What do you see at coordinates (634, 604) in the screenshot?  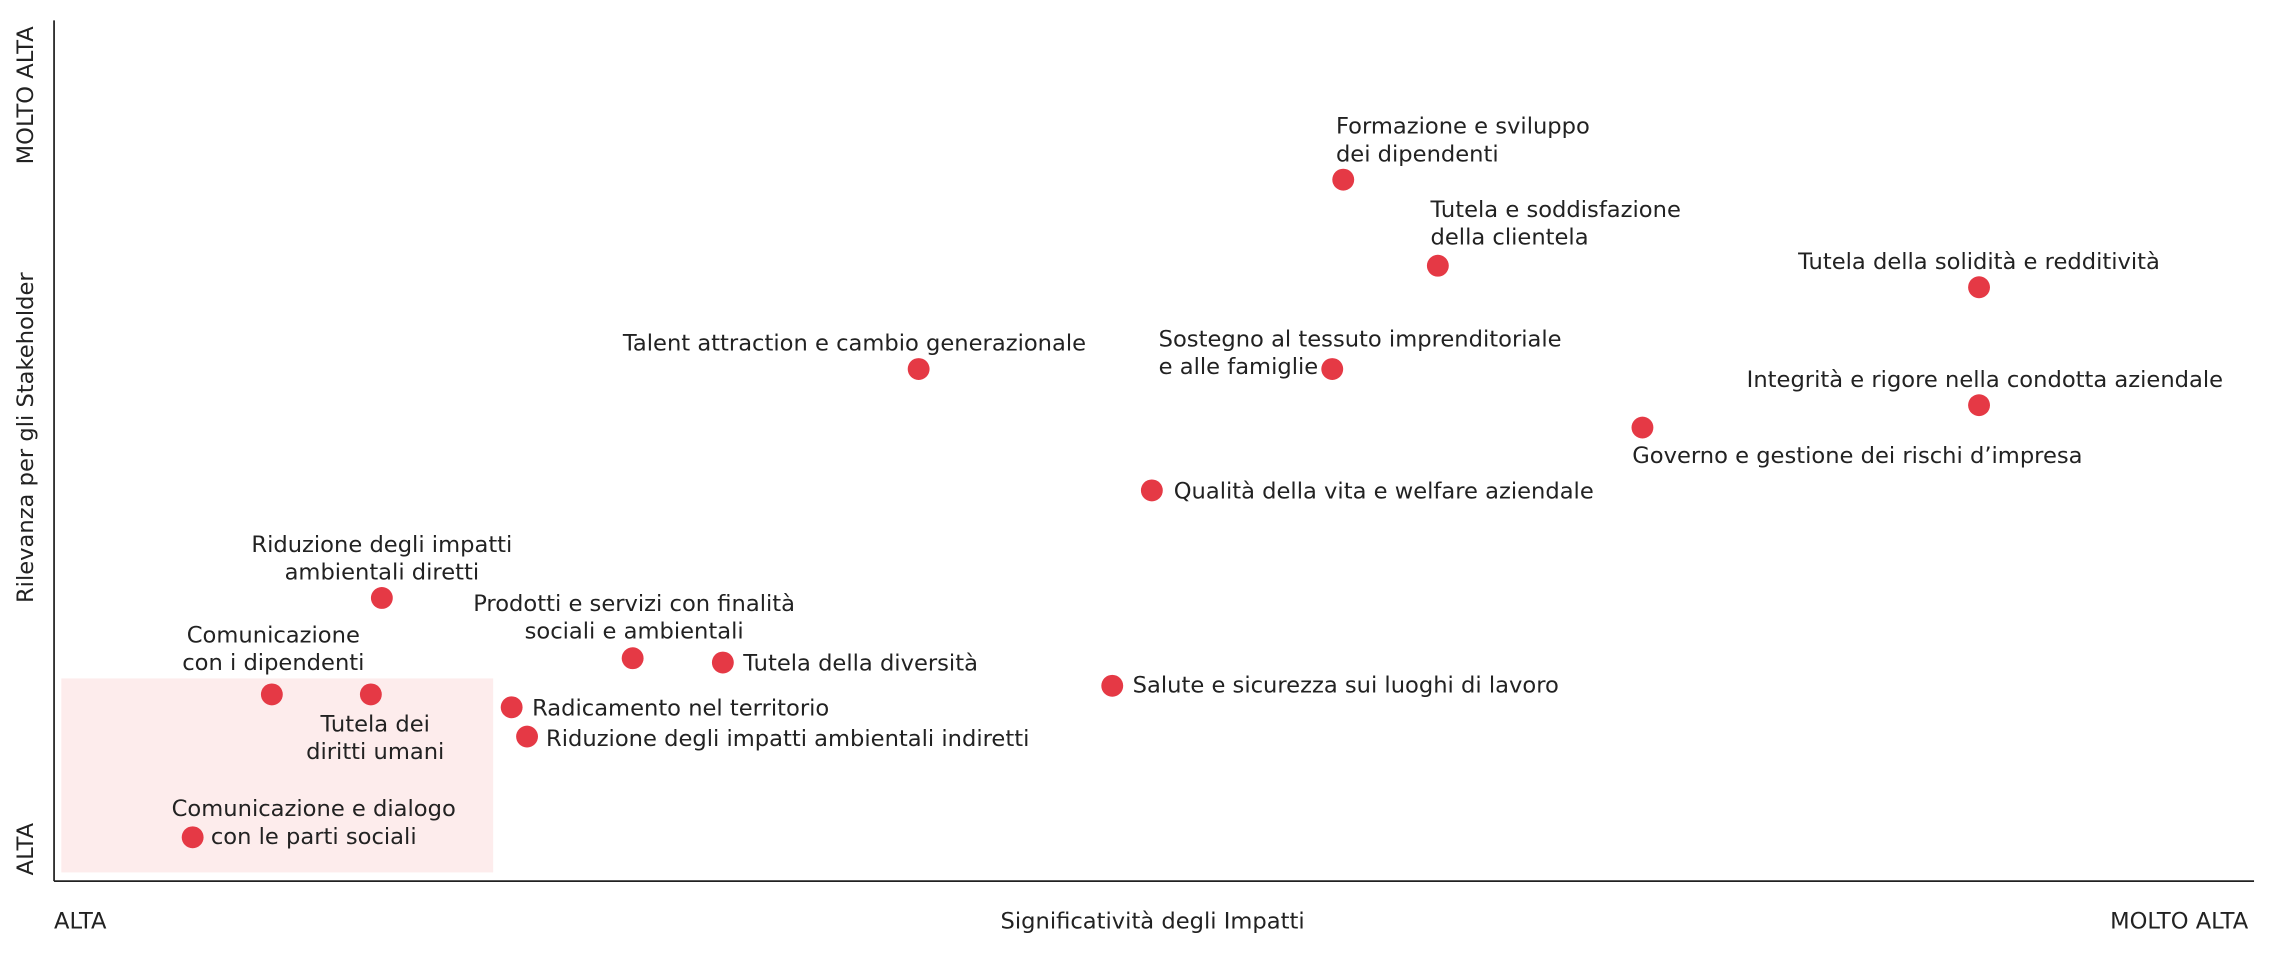 I see `point-label: Prodotti e servizi con finalità` at bounding box center [634, 604].